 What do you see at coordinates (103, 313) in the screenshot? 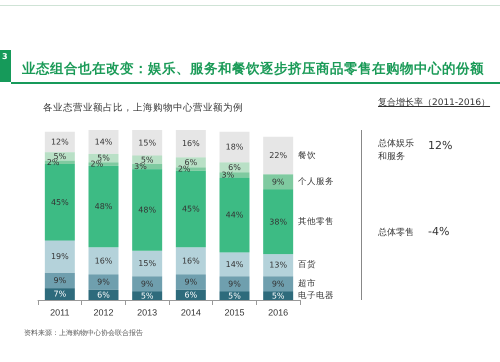
I see `x-tick-label: 2012` at bounding box center [103, 313].